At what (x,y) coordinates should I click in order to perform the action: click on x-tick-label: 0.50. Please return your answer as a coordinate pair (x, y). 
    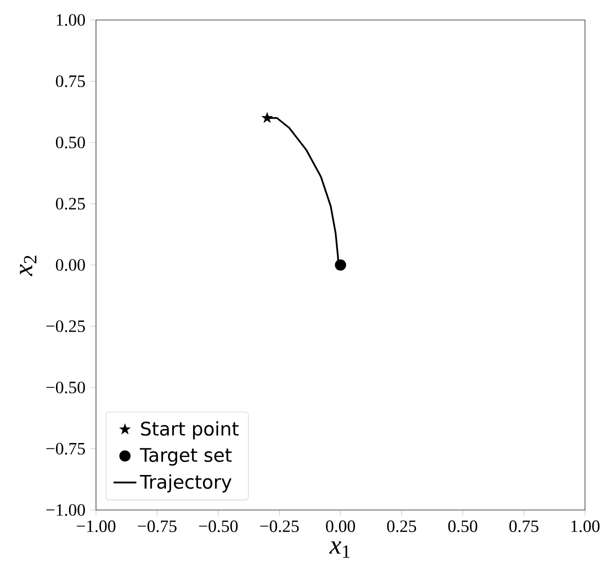
    Looking at the image, I should click on (463, 526).